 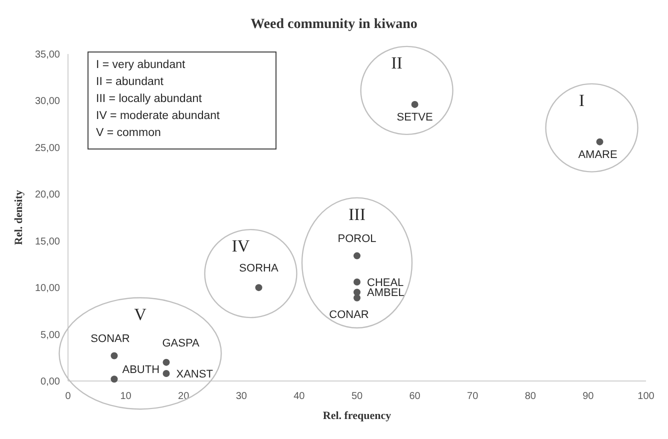 I want to click on y-axis-title: Rel. density, so click(x=19, y=217).